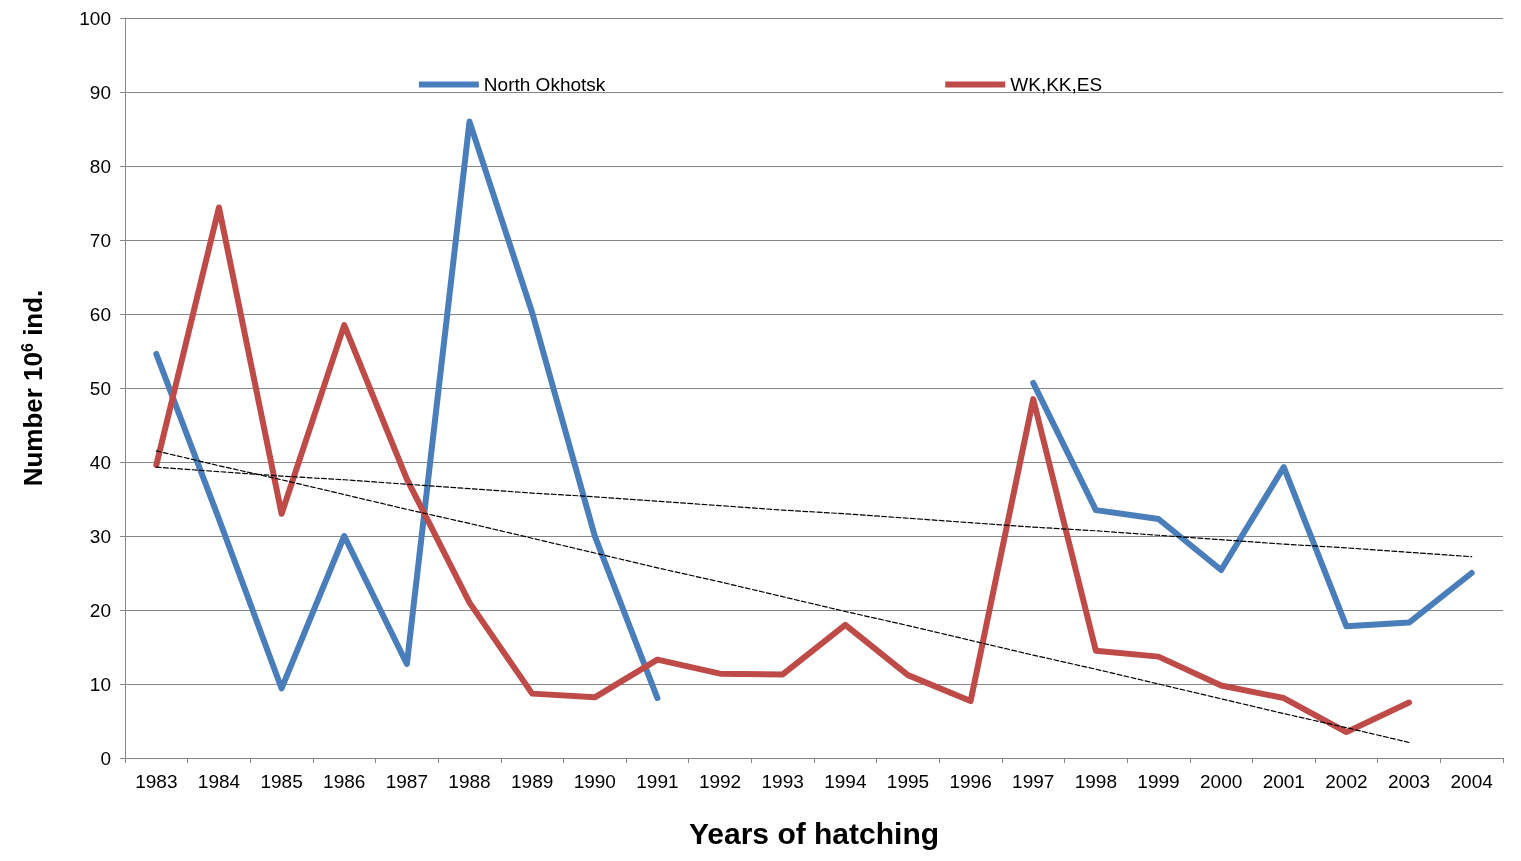 This screenshot has width=1521, height=861. What do you see at coordinates (100, 92) in the screenshot?
I see `y-tick-label: 90` at bounding box center [100, 92].